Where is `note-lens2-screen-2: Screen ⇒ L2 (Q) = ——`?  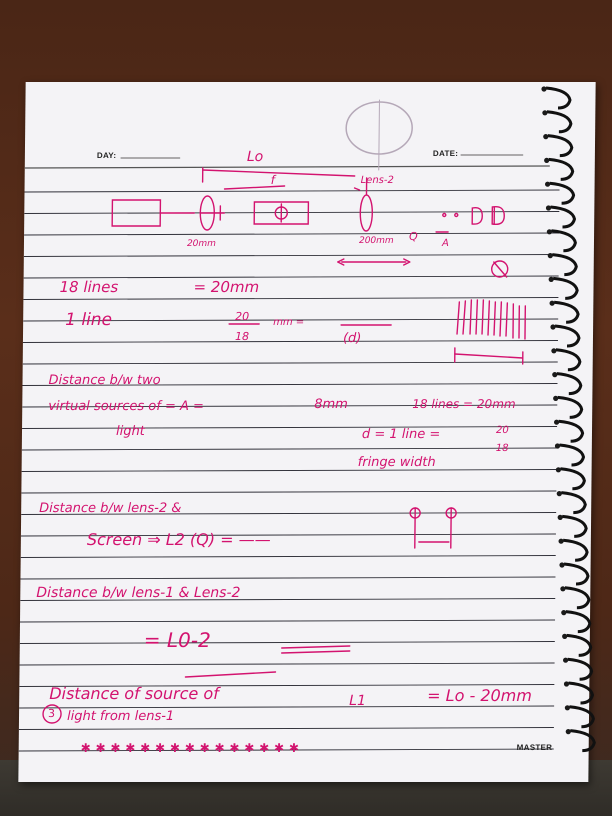
note-lens2-screen-2: Screen ⇒ L2 (Q) = —— is located at coordinates (178, 539).